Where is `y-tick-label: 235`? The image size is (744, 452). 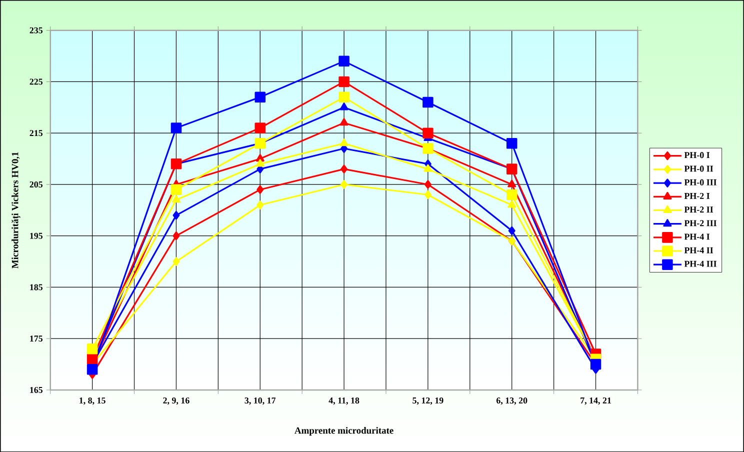
y-tick-label: 235 is located at coordinates (36, 30).